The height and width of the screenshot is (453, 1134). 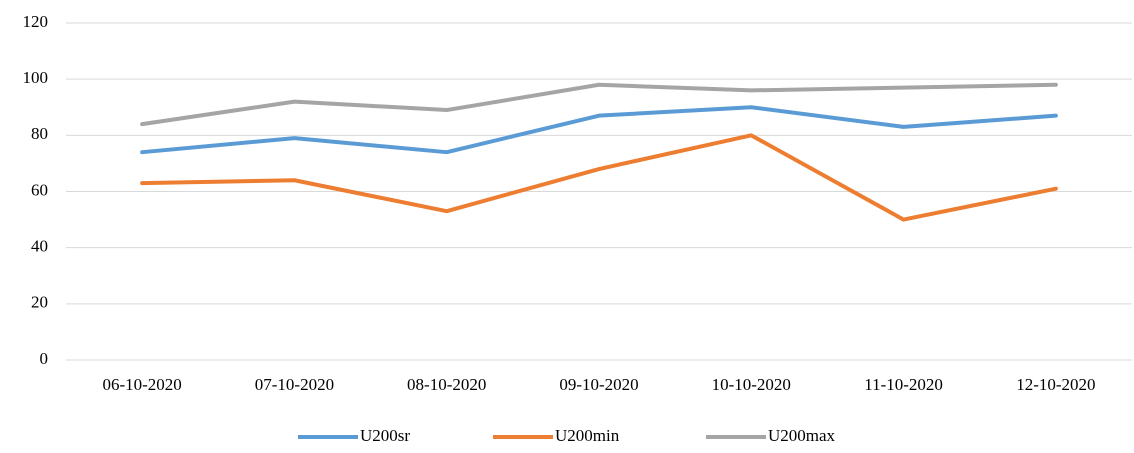 What do you see at coordinates (446, 384) in the screenshot?
I see `x-tick-label: 08-10-2020` at bounding box center [446, 384].